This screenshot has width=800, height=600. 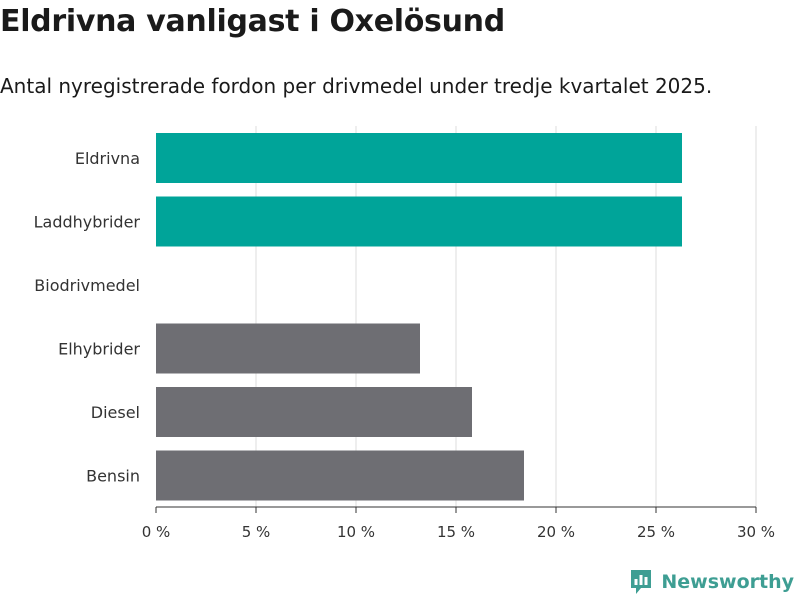 I want to click on chart-title: Eldrivna vanligast i Oxelösund, so click(x=252, y=21).